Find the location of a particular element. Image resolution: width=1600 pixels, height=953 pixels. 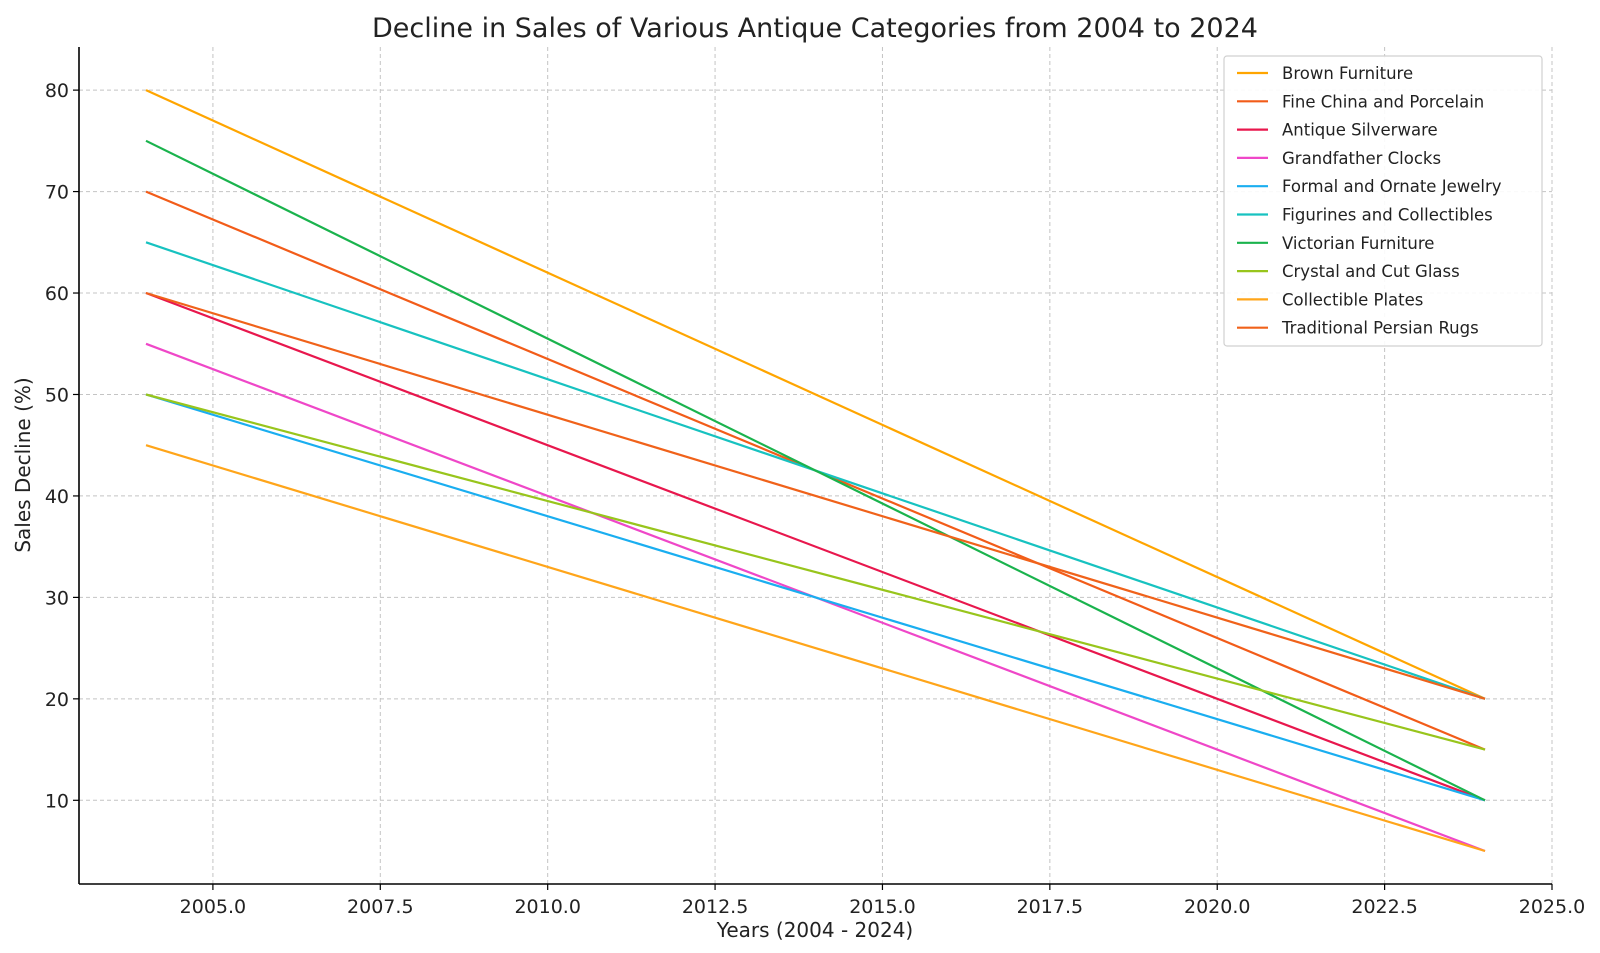

x-tick-label: 2010.0 is located at coordinates (547, 907).